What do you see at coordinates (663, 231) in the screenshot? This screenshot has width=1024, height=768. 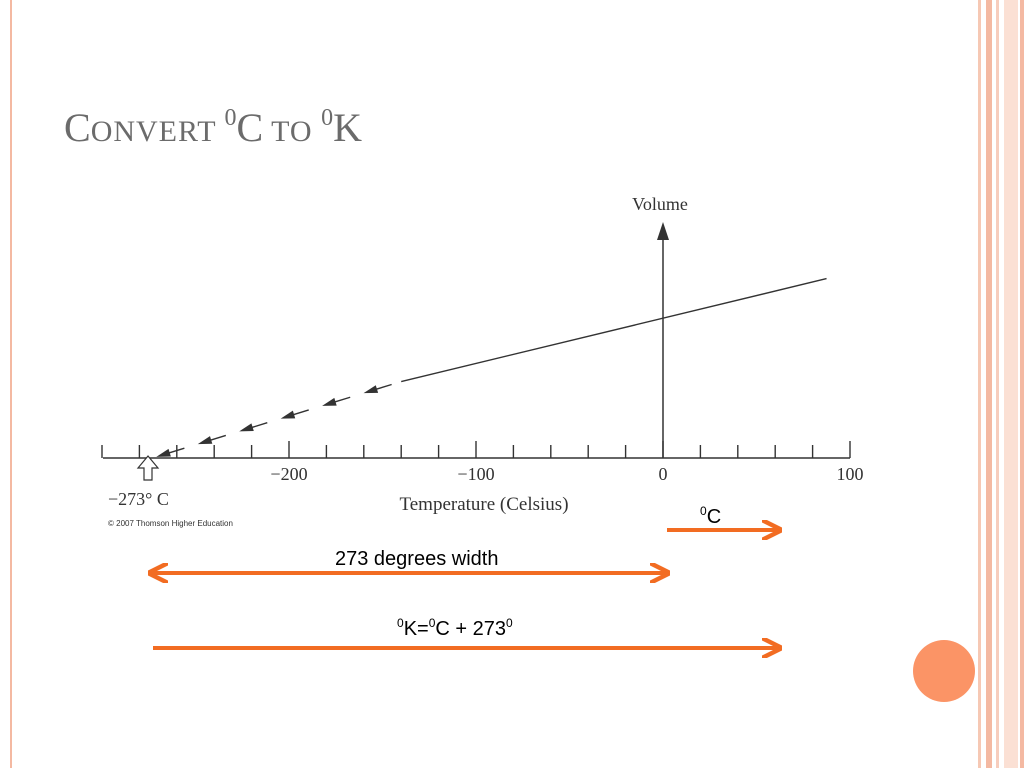 I see `y-axis-arrow-icon` at bounding box center [663, 231].